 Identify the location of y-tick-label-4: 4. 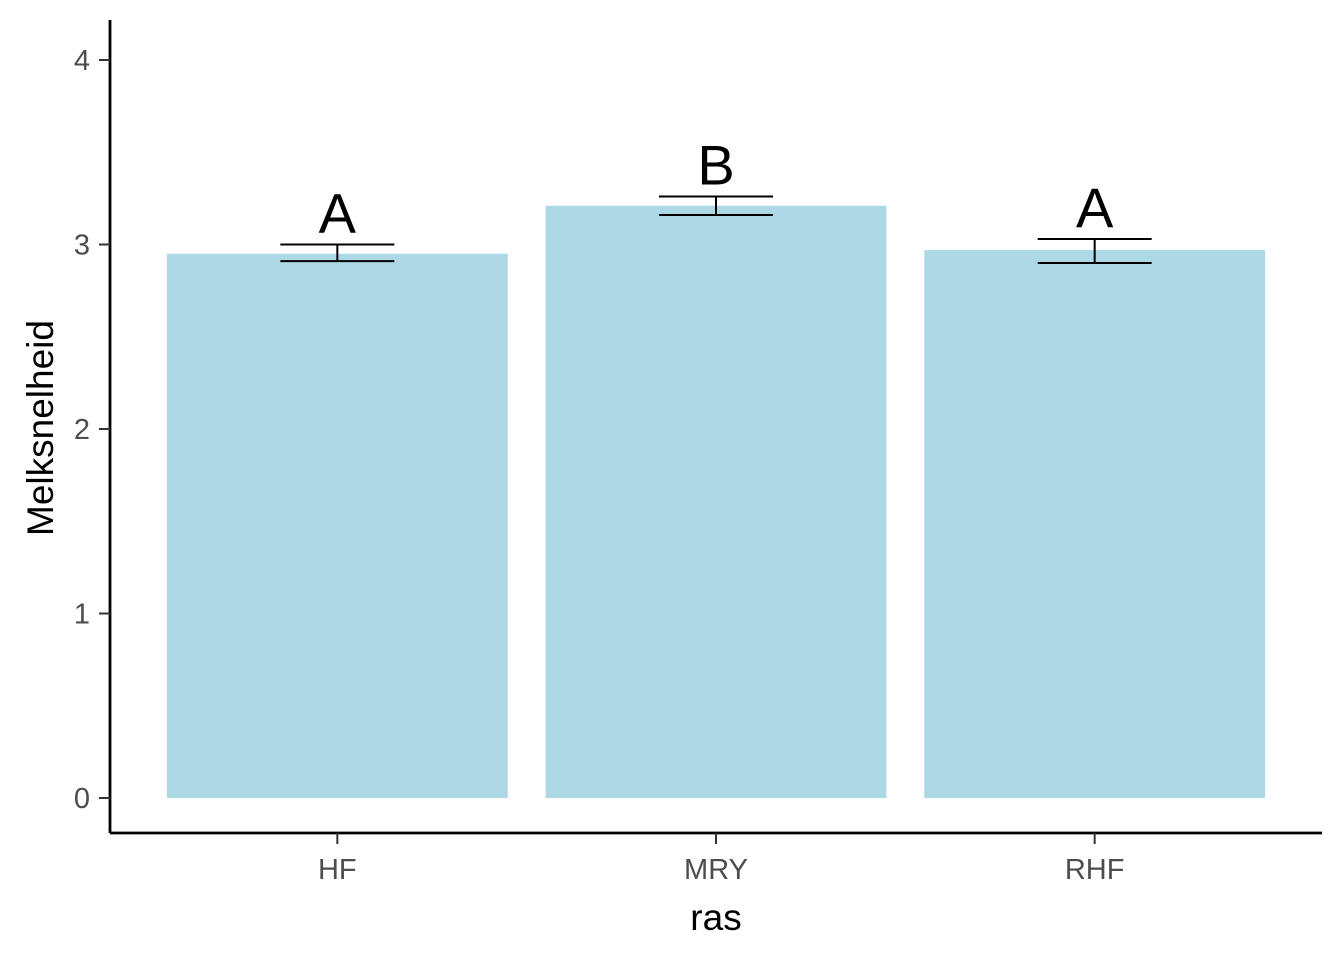
(82, 61).